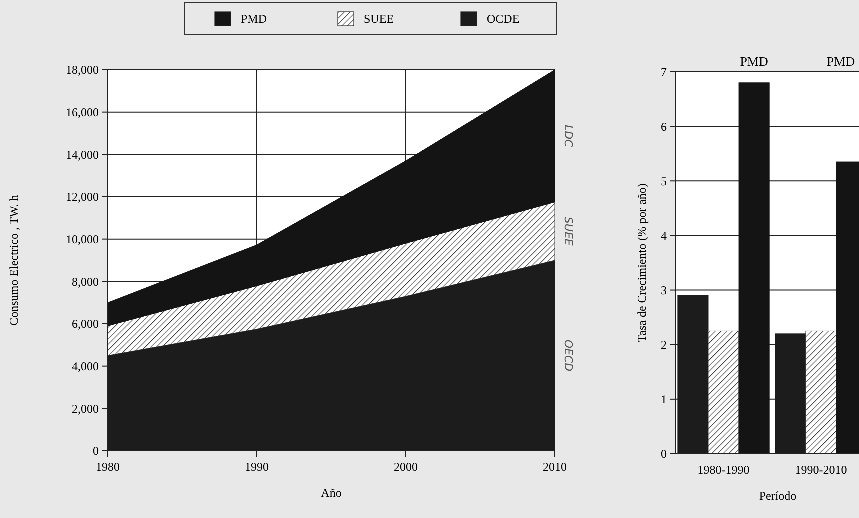 The width and height of the screenshot is (859, 518). What do you see at coordinates (82, 113) in the screenshot?
I see `y-tick-label: 16,000` at bounding box center [82, 113].